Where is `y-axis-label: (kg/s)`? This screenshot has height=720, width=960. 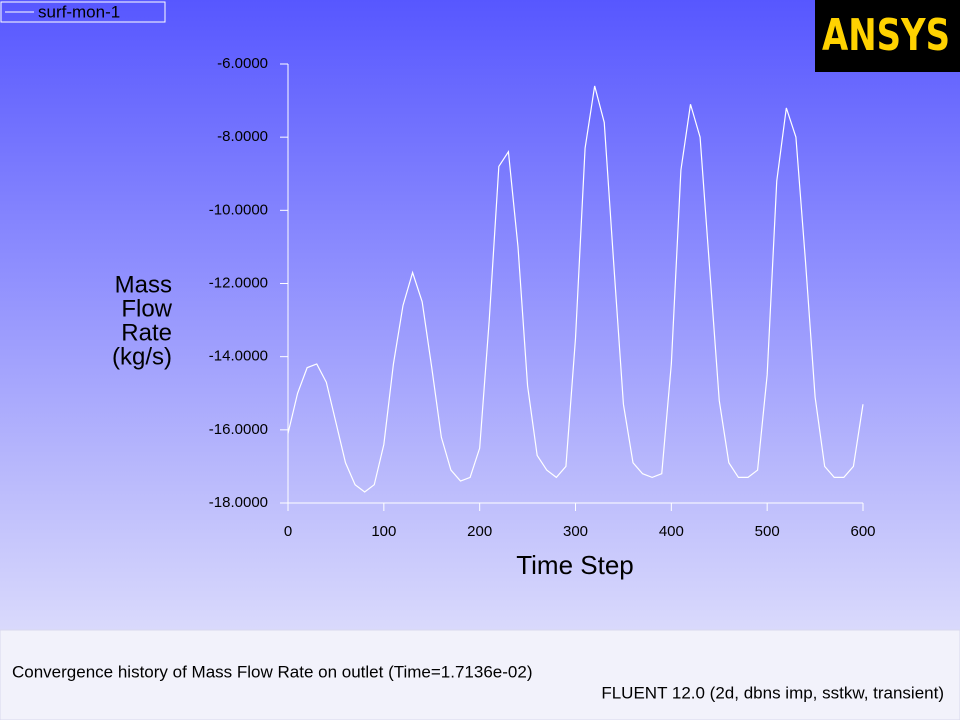 y-axis-label: (kg/s) is located at coordinates (142, 356).